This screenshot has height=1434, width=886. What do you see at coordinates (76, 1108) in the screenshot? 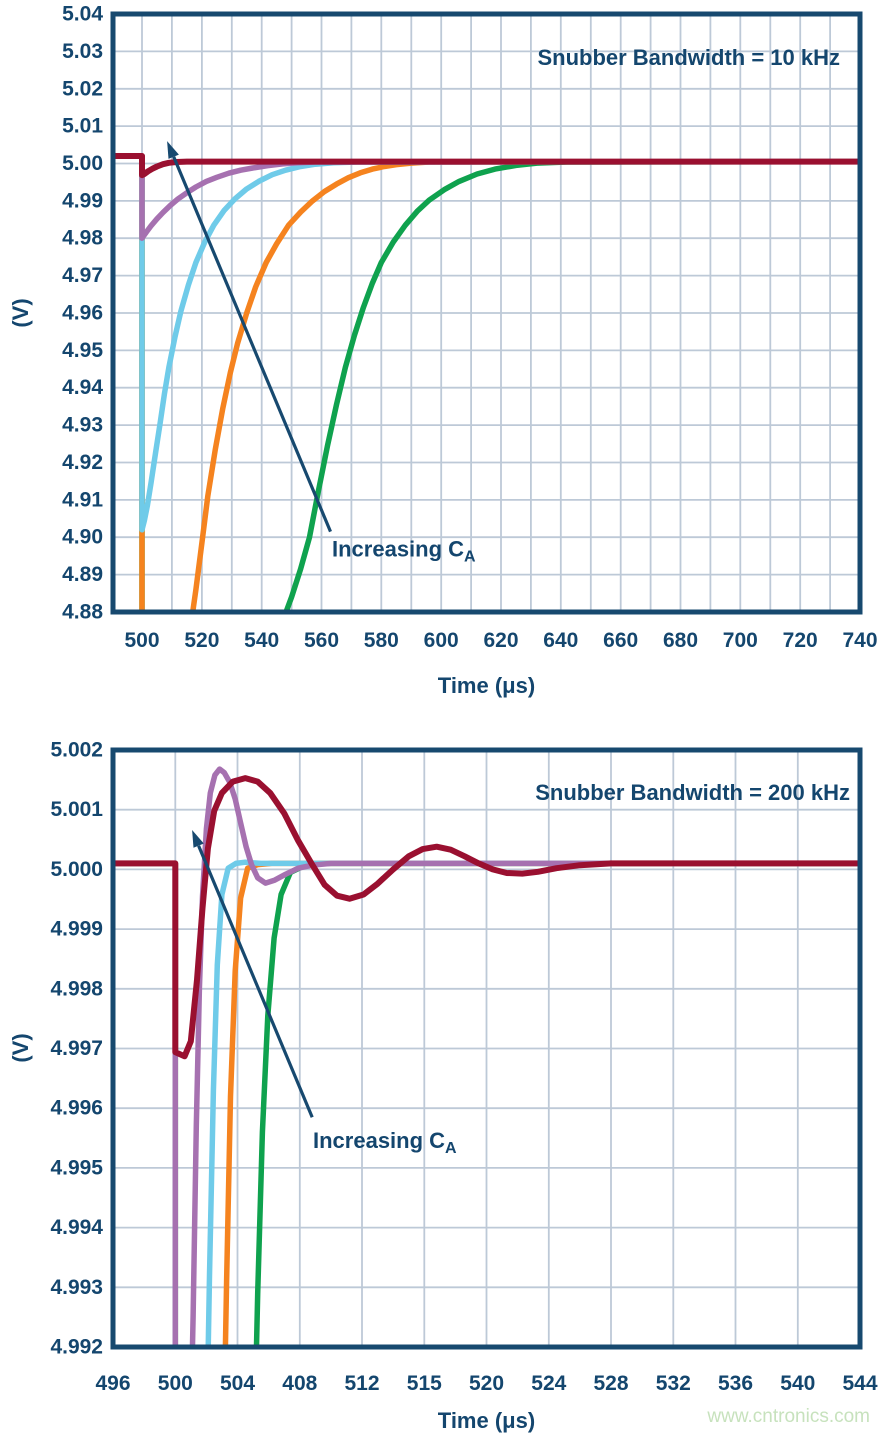
I see `y-tick-label: 4.996` at bounding box center [76, 1108].